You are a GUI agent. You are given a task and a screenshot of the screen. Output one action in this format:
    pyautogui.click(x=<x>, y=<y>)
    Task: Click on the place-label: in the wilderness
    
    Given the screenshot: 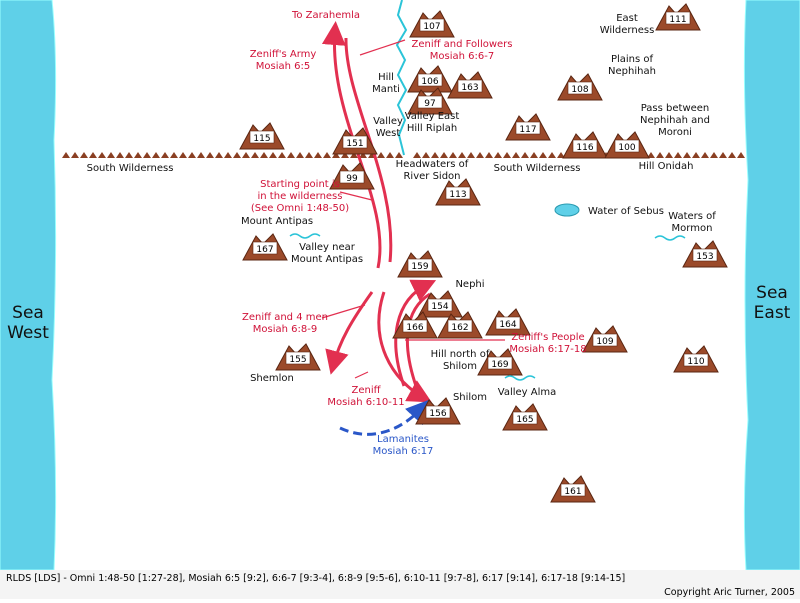 What is the action you would take?
    pyautogui.click(x=300, y=196)
    